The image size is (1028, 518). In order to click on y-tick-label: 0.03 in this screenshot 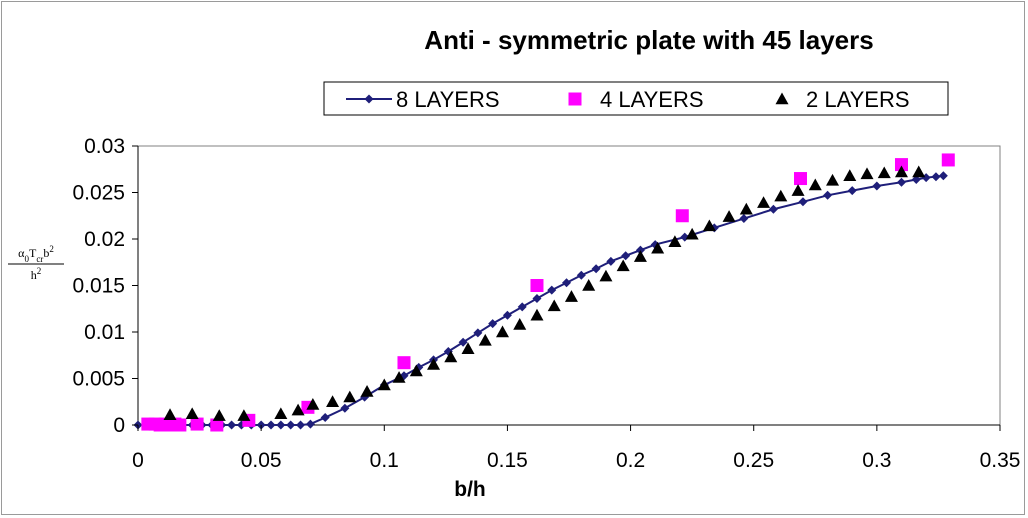, I will do `click(104, 146)`.